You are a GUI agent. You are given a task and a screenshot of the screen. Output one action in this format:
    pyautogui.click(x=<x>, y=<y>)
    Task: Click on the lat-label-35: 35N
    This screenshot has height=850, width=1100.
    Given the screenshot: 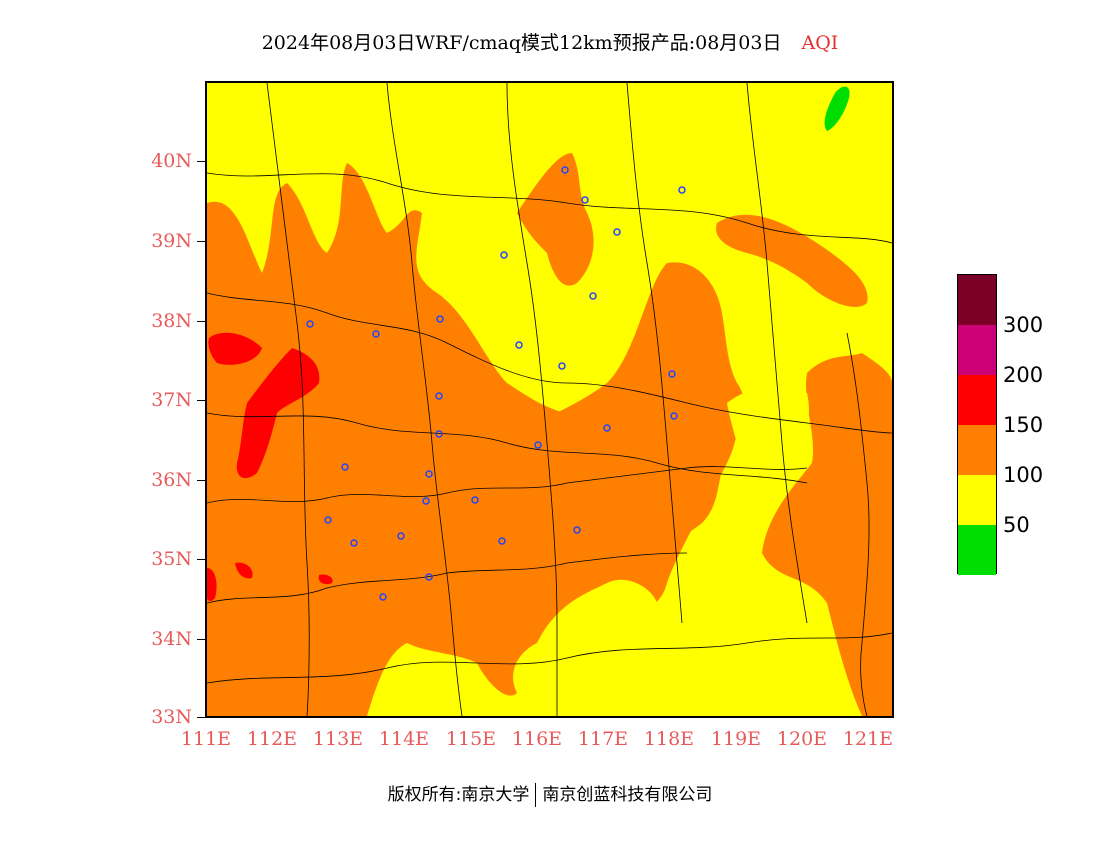 What is the action you would take?
    pyautogui.click(x=171, y=559)
    